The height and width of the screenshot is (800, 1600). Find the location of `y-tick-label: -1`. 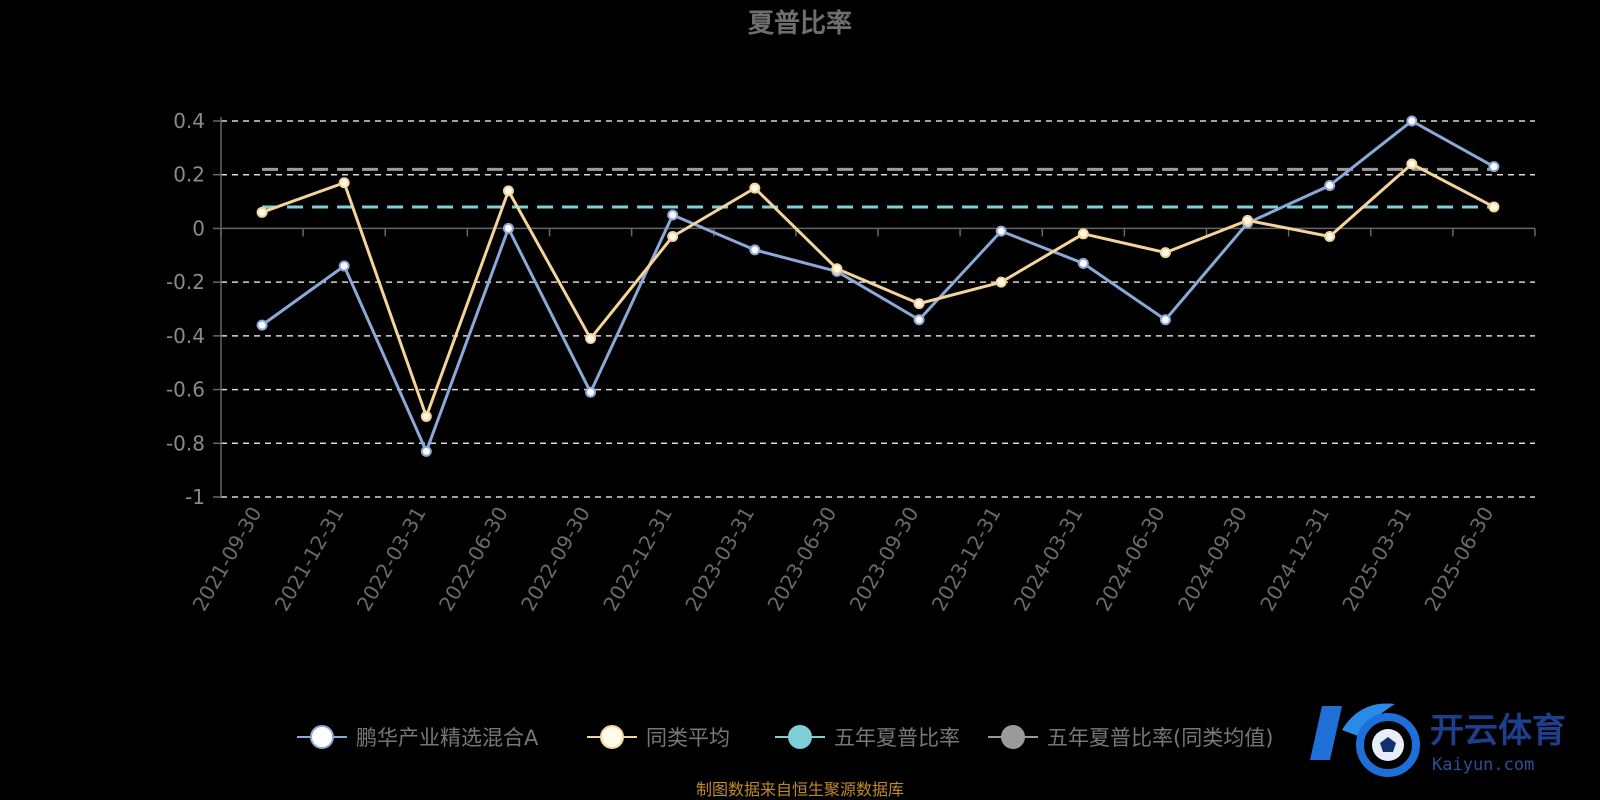

y-tick-label: -1 is located at coordinates (195, 497).